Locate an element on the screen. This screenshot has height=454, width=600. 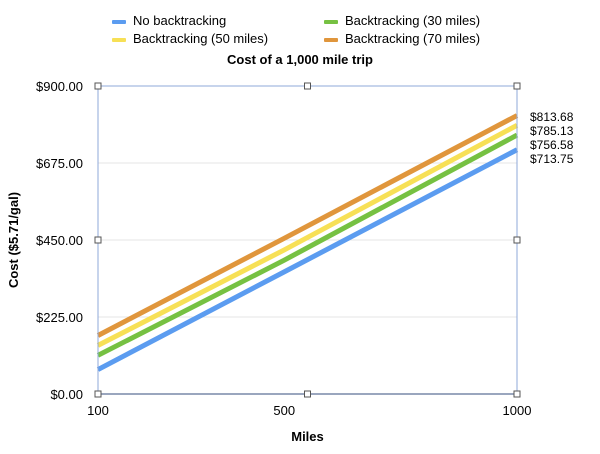
legend-label: Backtracking (70 miles) is located at coordinates (413, 38).